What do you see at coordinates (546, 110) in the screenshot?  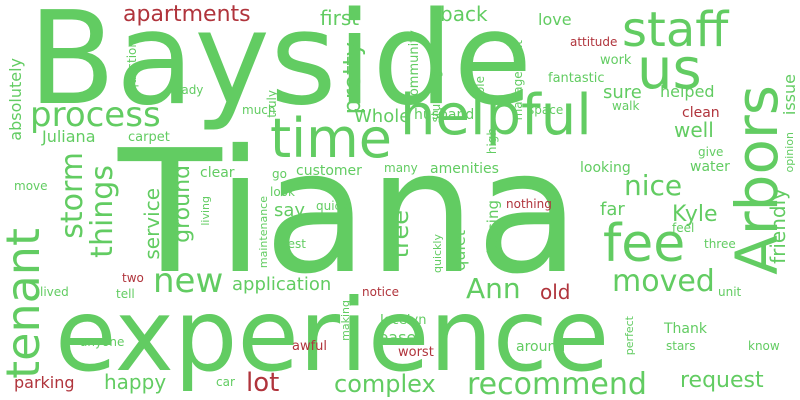 I see `word-space: space` at bounding box center [546, 110].